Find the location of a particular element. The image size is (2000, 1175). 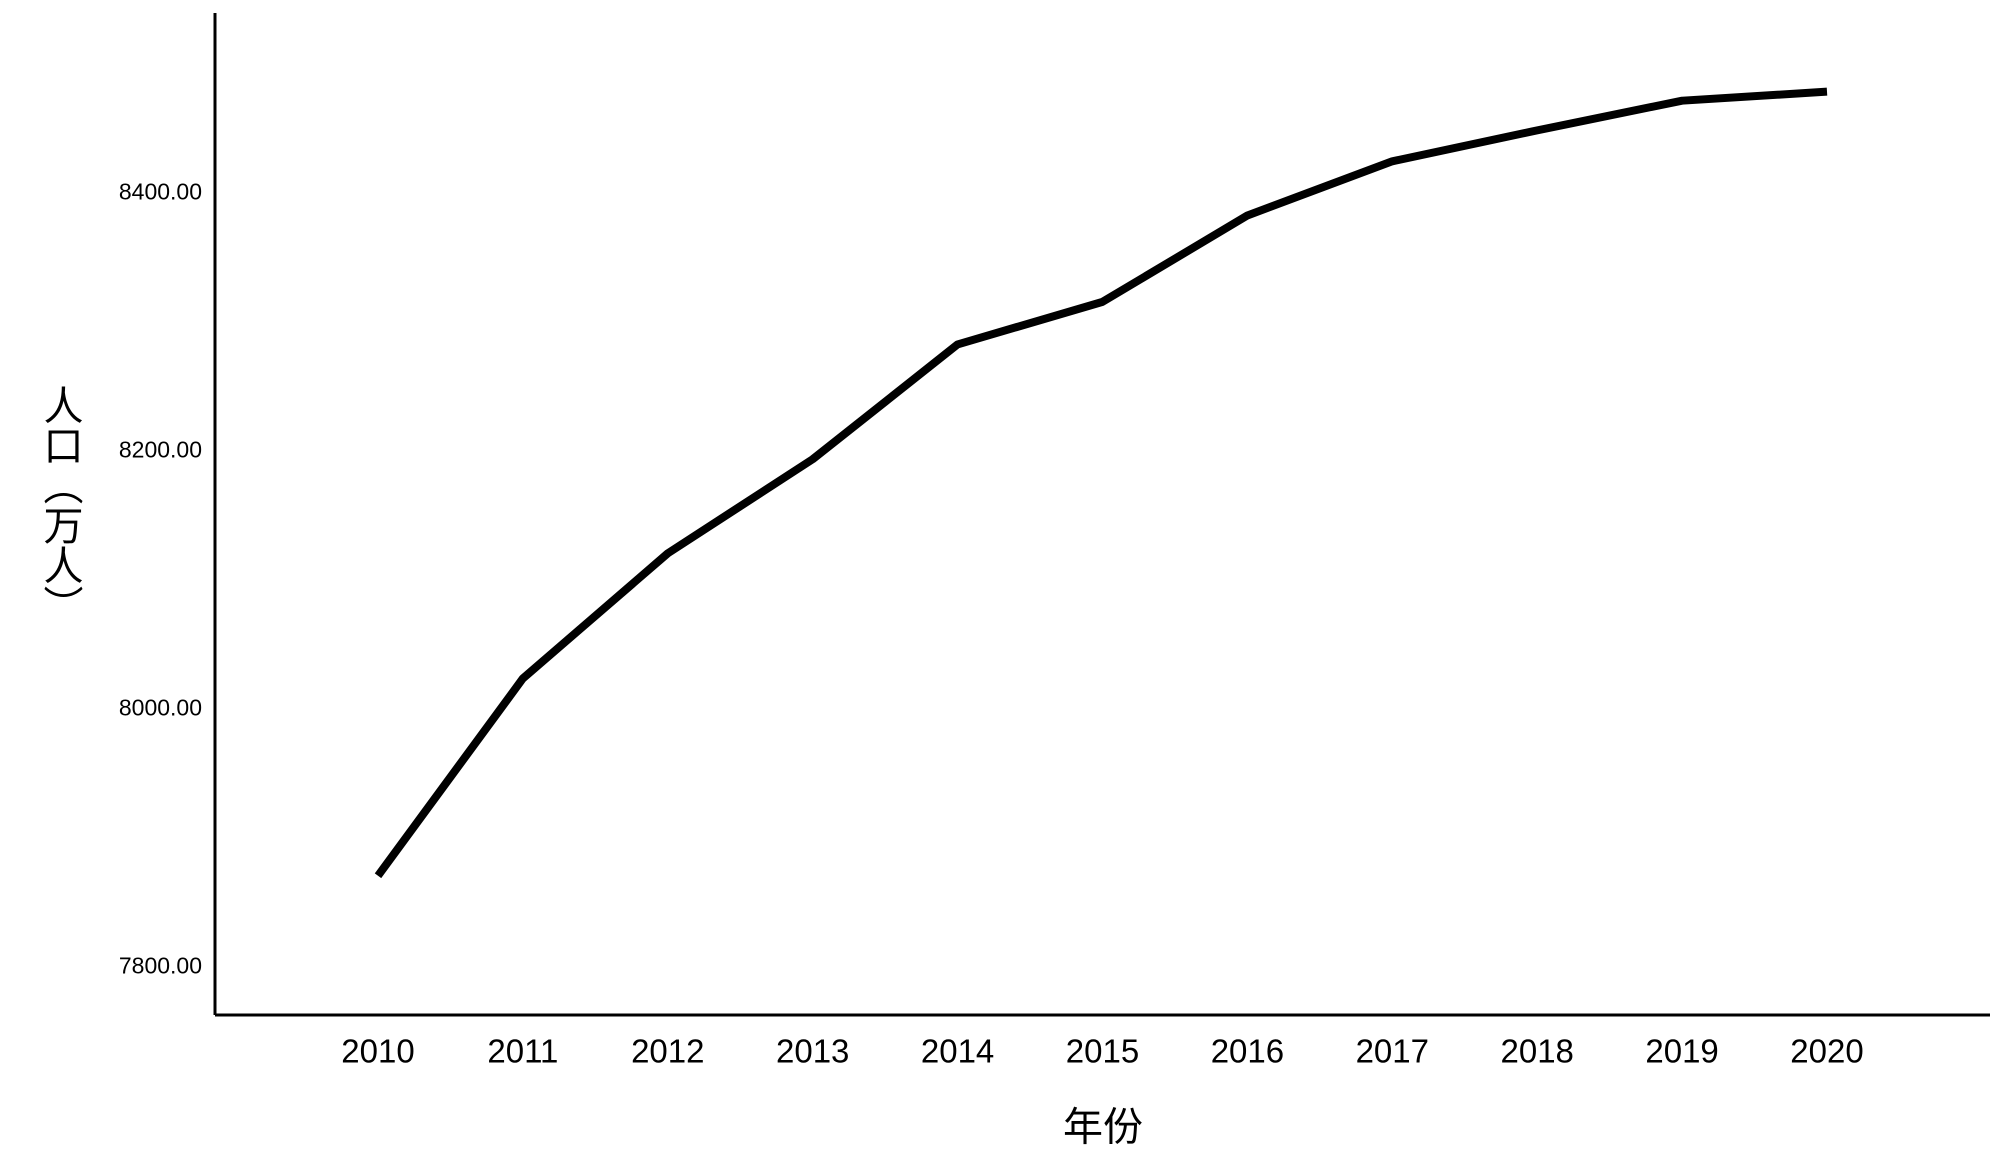

x-tick-label: 2017 is located at coordinates (1392, 1051).